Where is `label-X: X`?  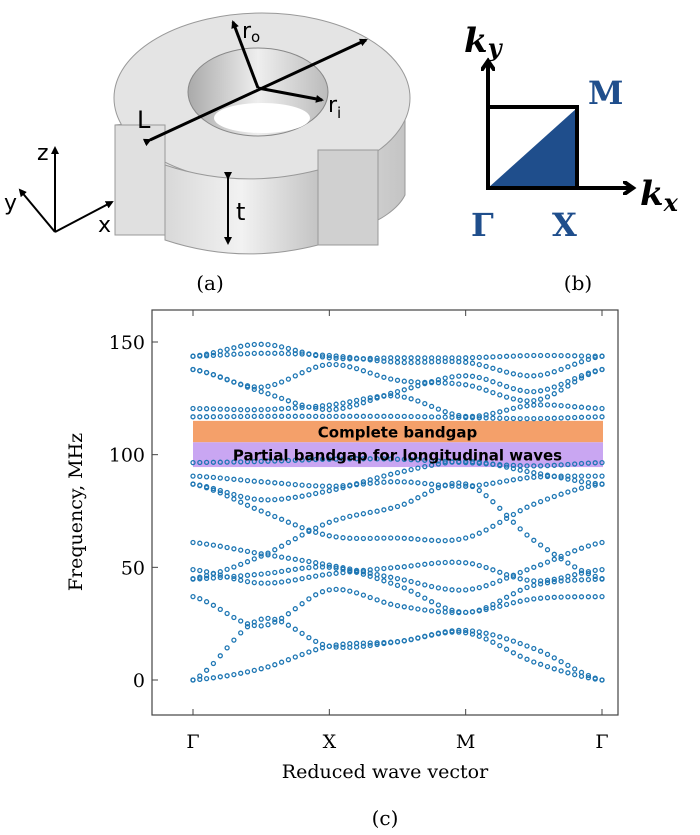 label-X: X is located at coordinates (564, 225).